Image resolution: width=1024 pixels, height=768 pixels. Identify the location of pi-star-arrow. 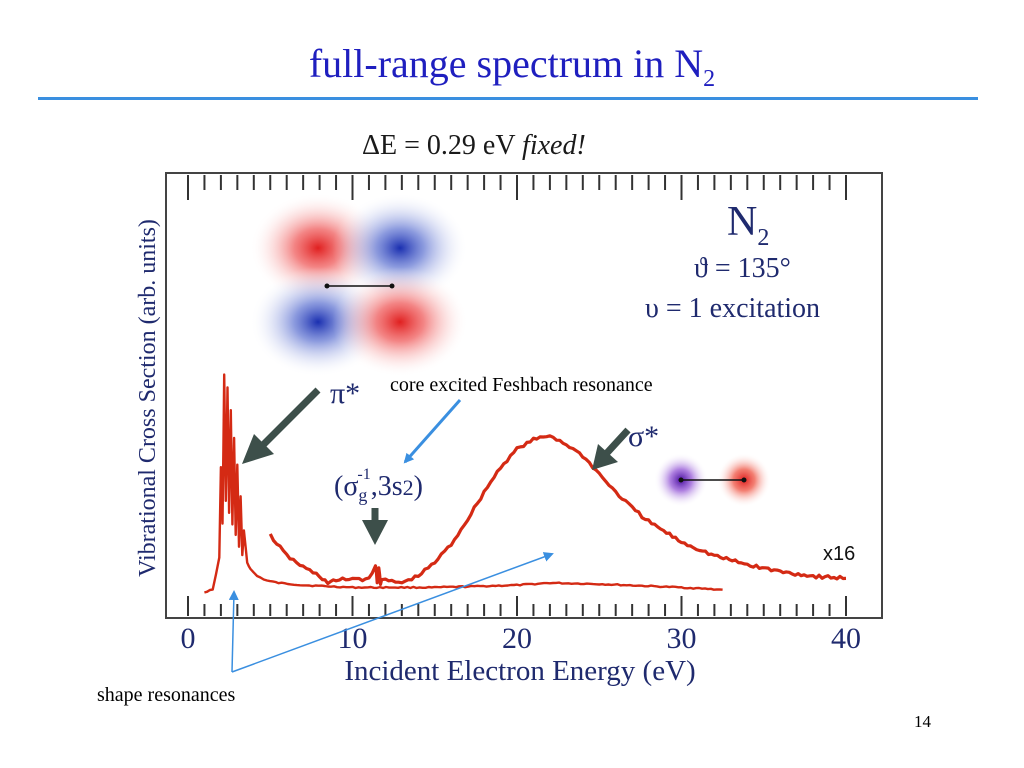
(281, 425).